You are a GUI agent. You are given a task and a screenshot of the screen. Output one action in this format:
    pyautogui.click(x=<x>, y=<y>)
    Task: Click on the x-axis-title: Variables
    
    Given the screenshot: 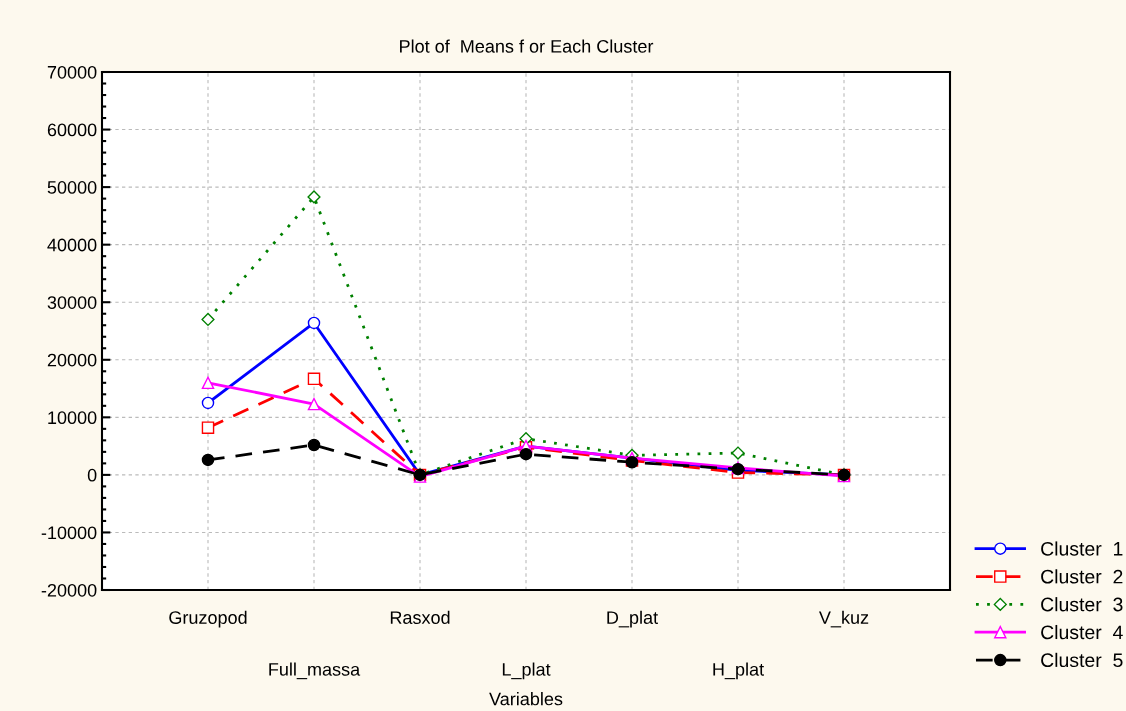 What is the action you would take?
    pyautogui.click(x=526, y=699)
    